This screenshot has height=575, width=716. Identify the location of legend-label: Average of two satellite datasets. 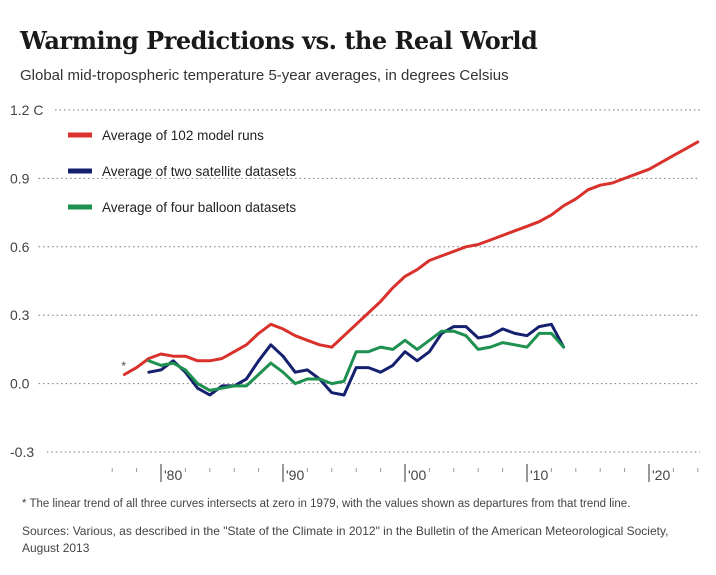
(199, 171).